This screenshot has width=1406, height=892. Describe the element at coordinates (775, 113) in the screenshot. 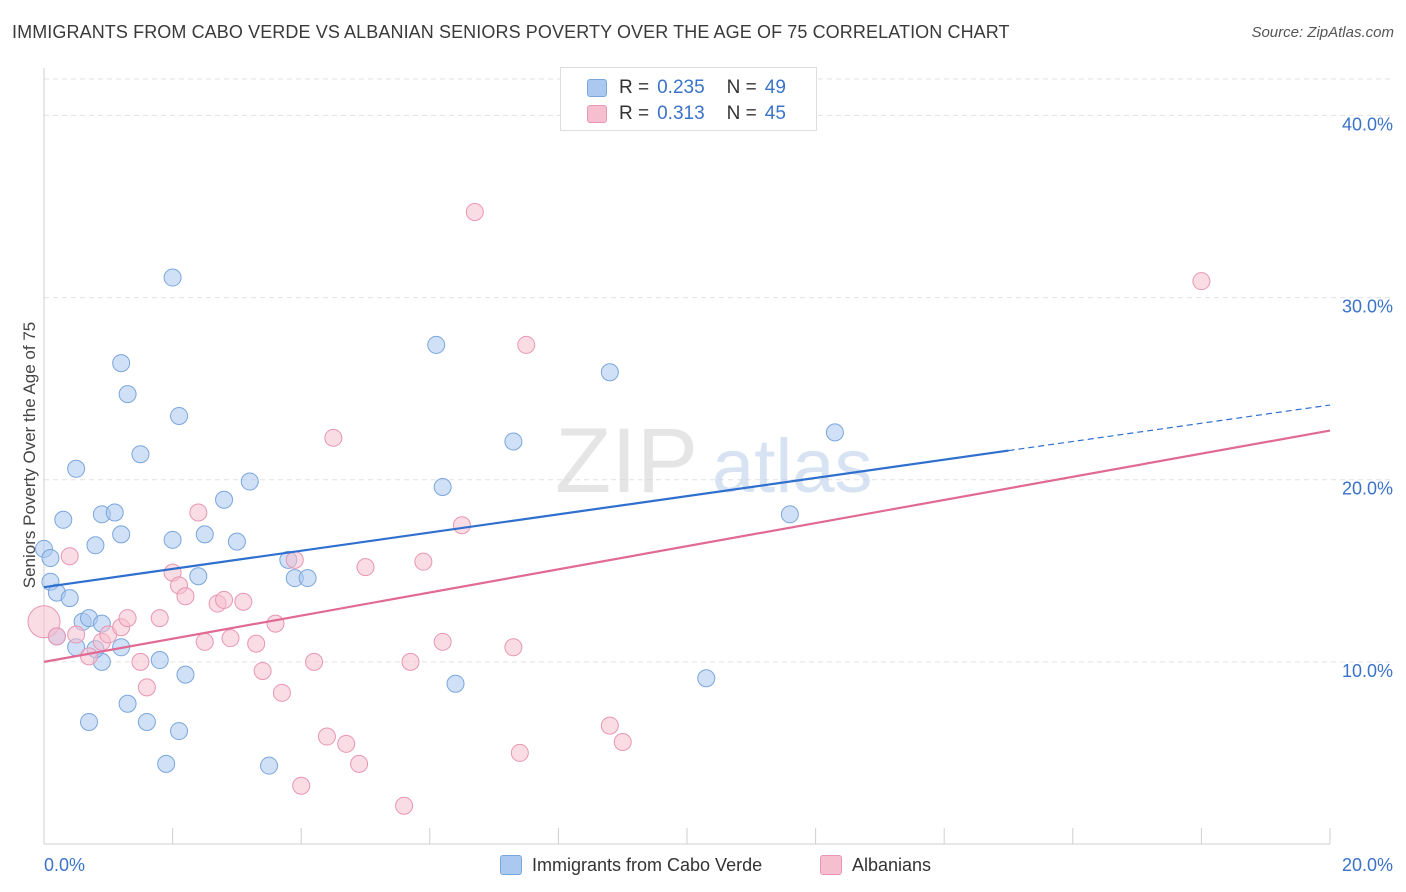

I see `legend-n-value: 45` at that location.